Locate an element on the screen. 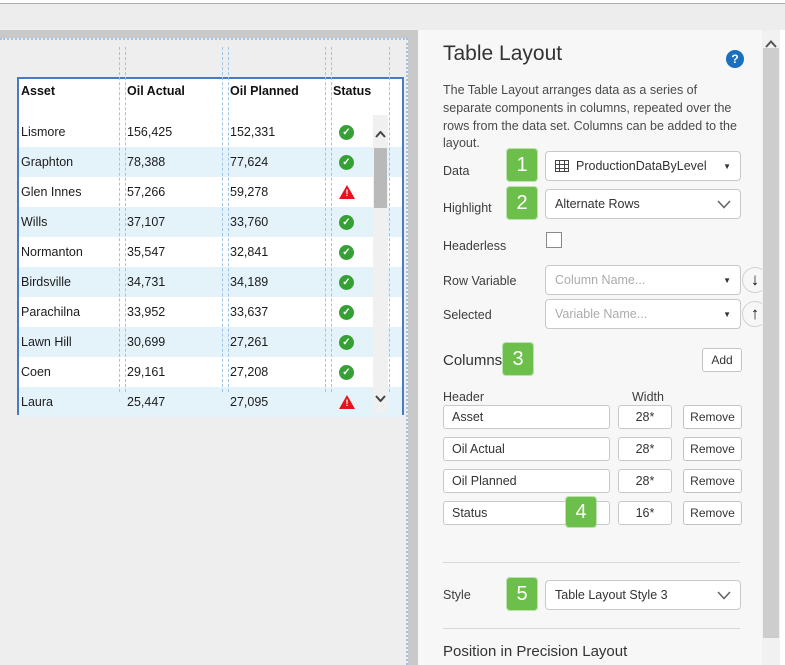  table-scrollbar-thumb is located at coordinates (380, 178).